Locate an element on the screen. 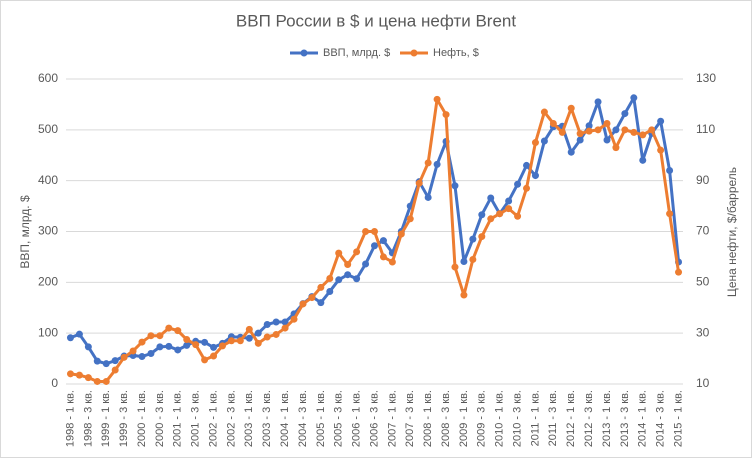 This screenshot has height=463, width=752. x-tick-label: 2008 - 1 кв. is located at coordinates (428, 418).